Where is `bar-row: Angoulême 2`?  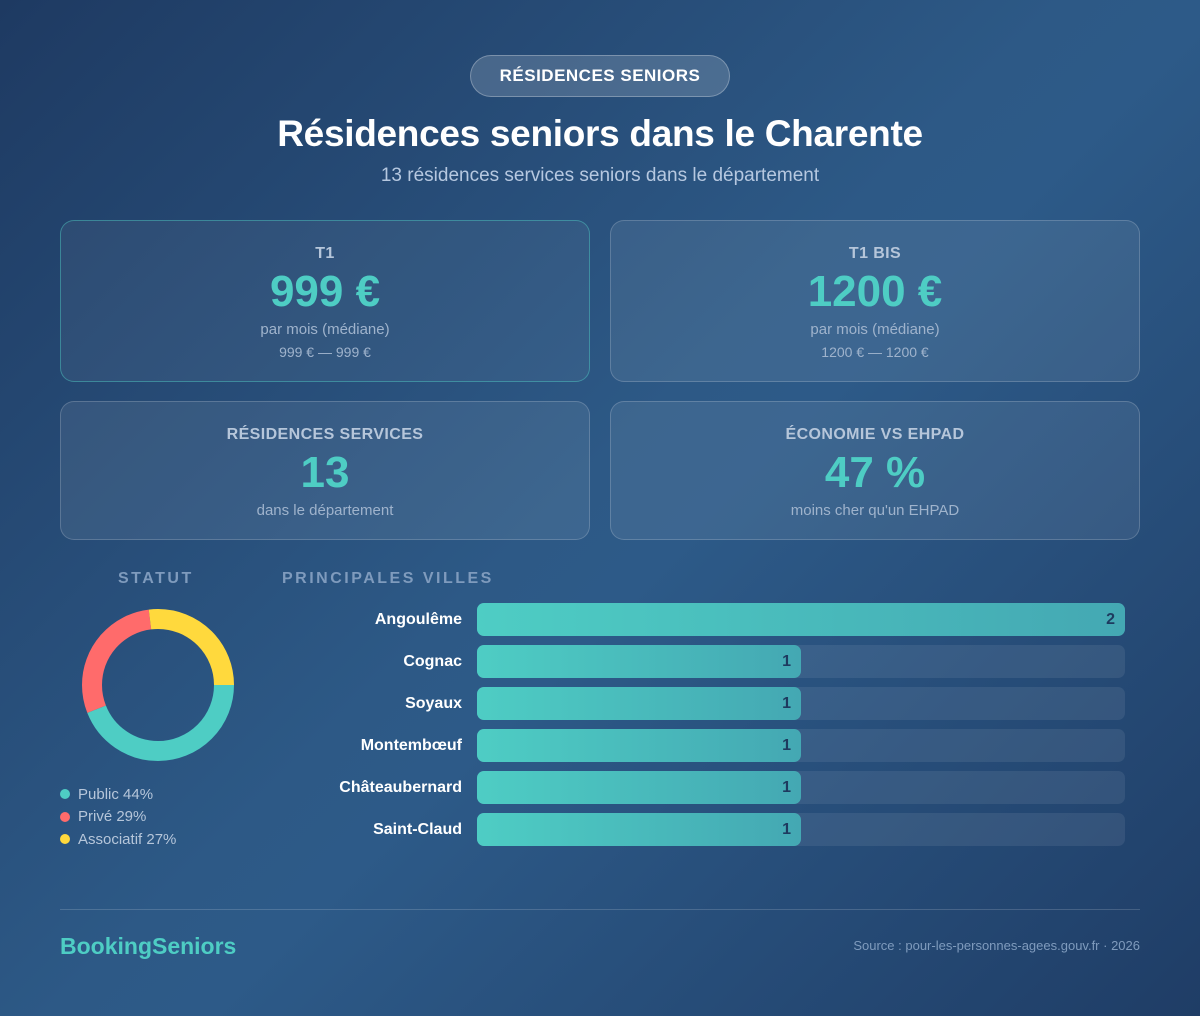
bar-row: Angoulême 2 is located at coordinates (715, 619).